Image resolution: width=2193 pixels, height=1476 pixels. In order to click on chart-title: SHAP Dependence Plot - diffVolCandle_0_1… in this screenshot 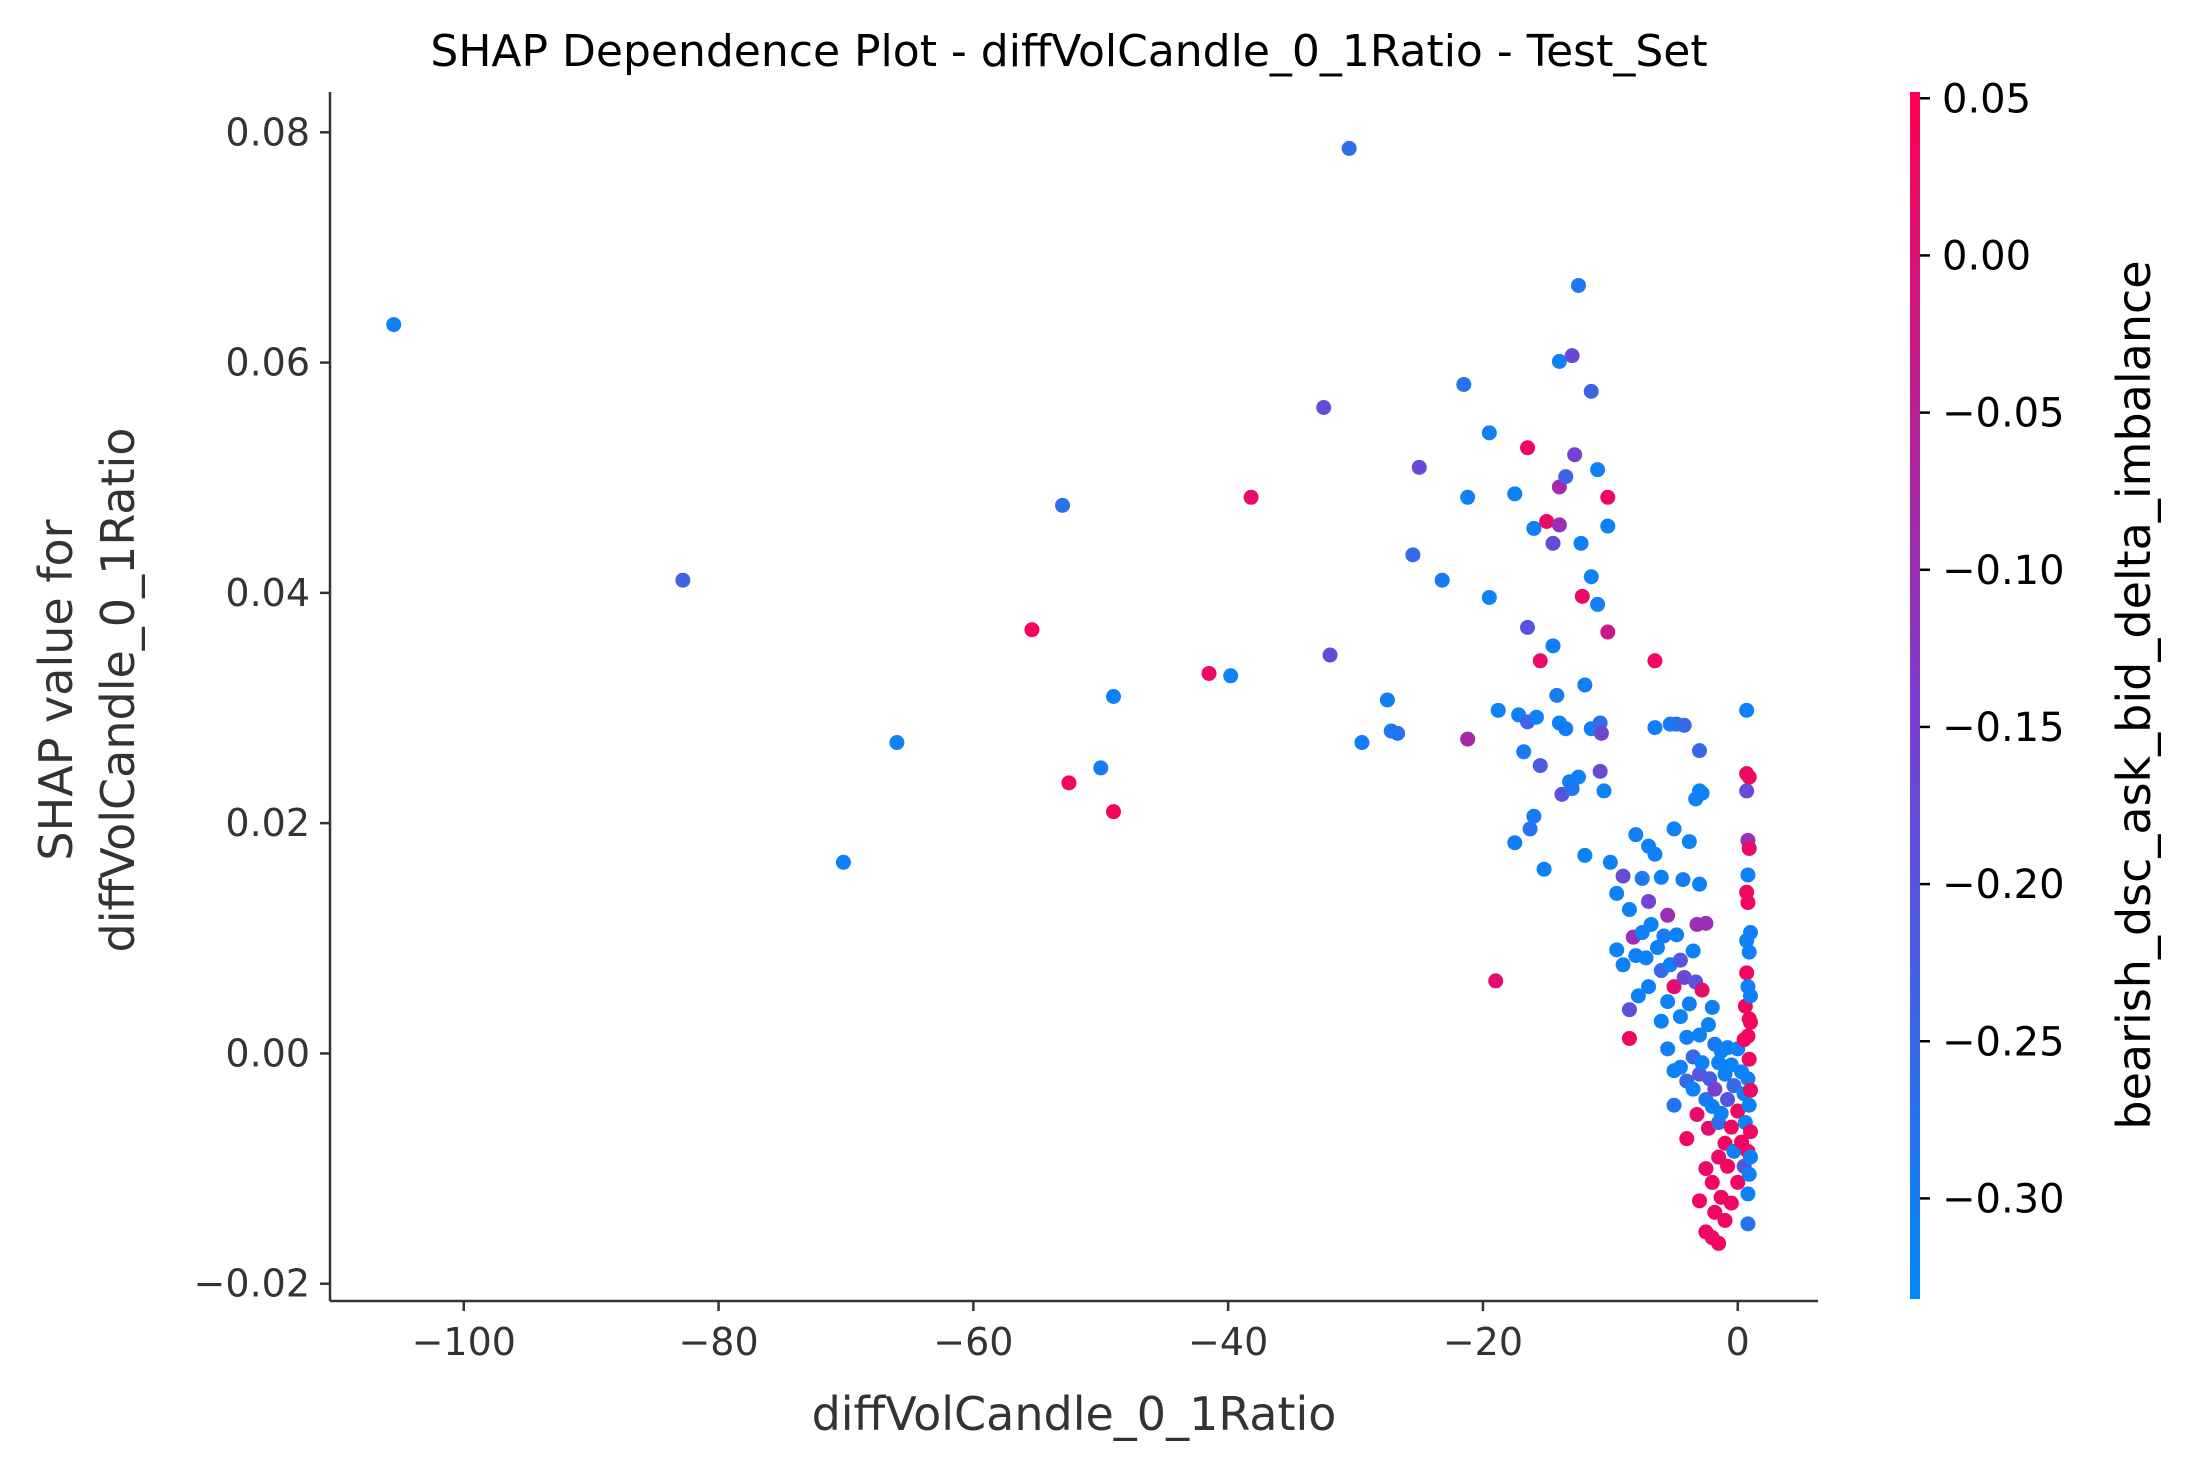, I will do `click(1068, 51)`.